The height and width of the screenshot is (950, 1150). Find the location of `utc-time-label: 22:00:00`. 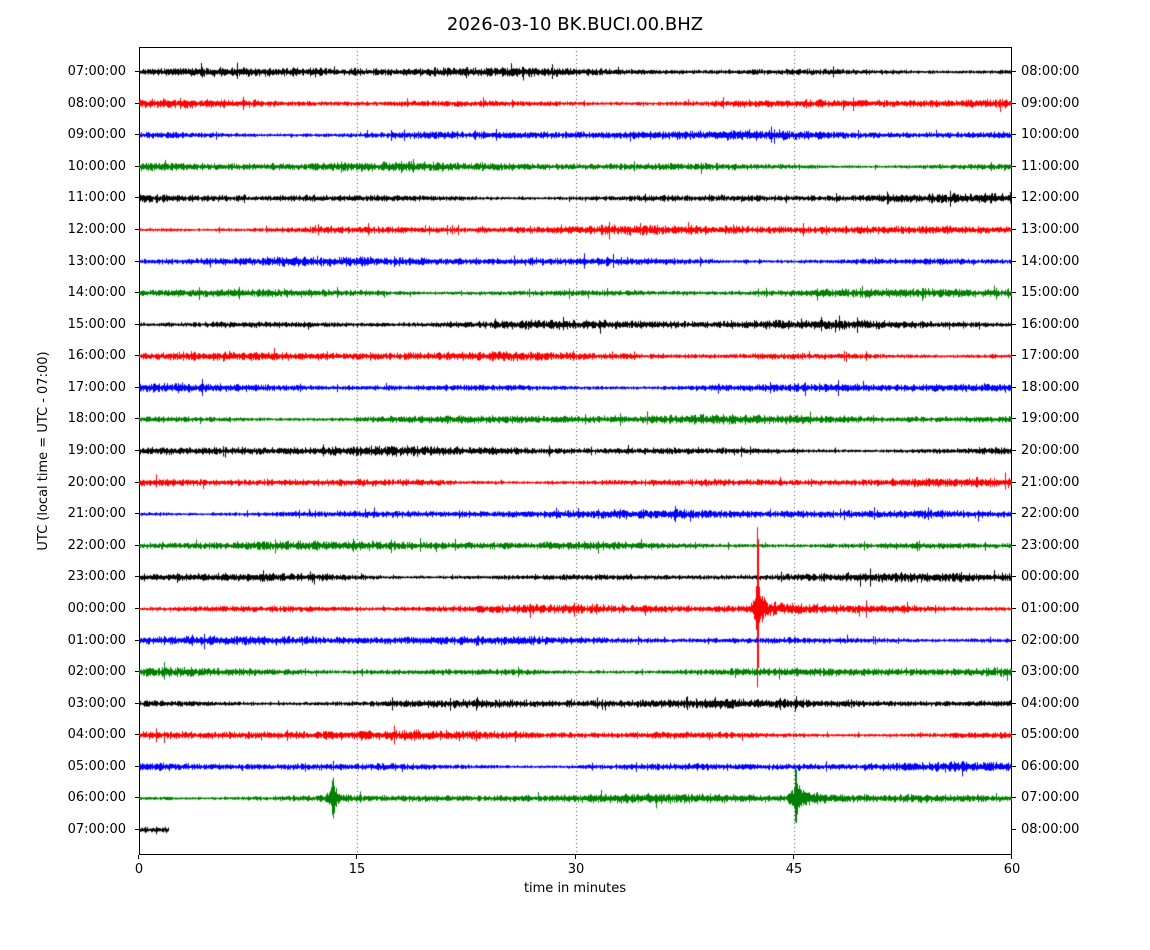

utc-time-label: 22:00:00 is located at coordinates (96, 545).